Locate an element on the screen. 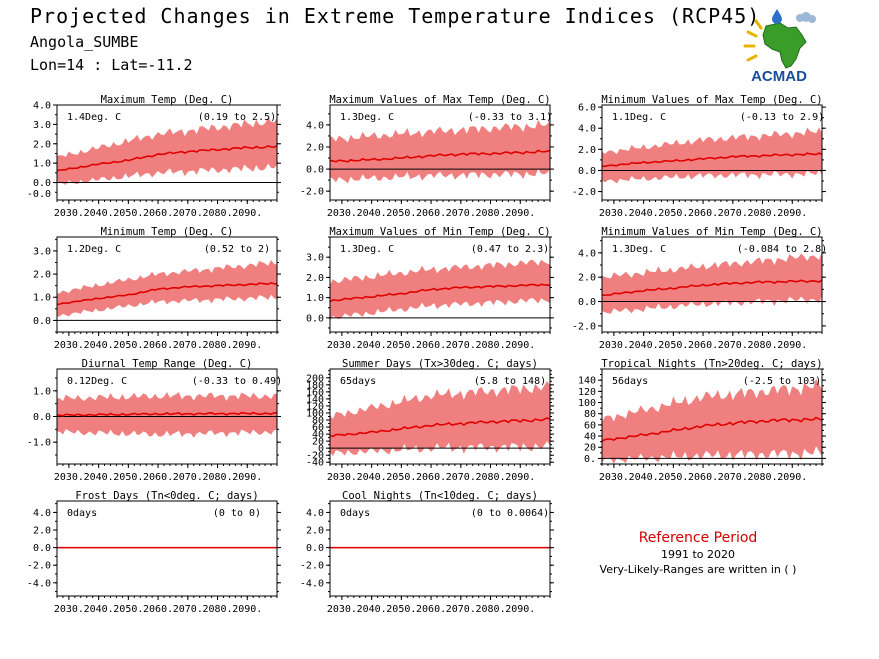 The height and width of the screenshot is (659, 879). likely-range-label: (0.19 to 2.5) is located at coordinates (237, 117).